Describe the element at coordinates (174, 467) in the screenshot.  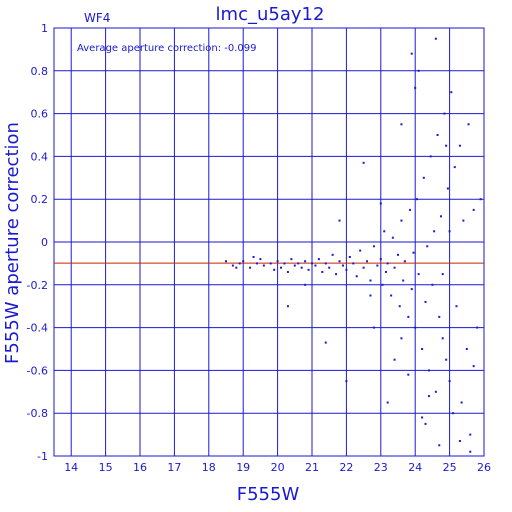
I see `x-tick-label: 17` at that location.